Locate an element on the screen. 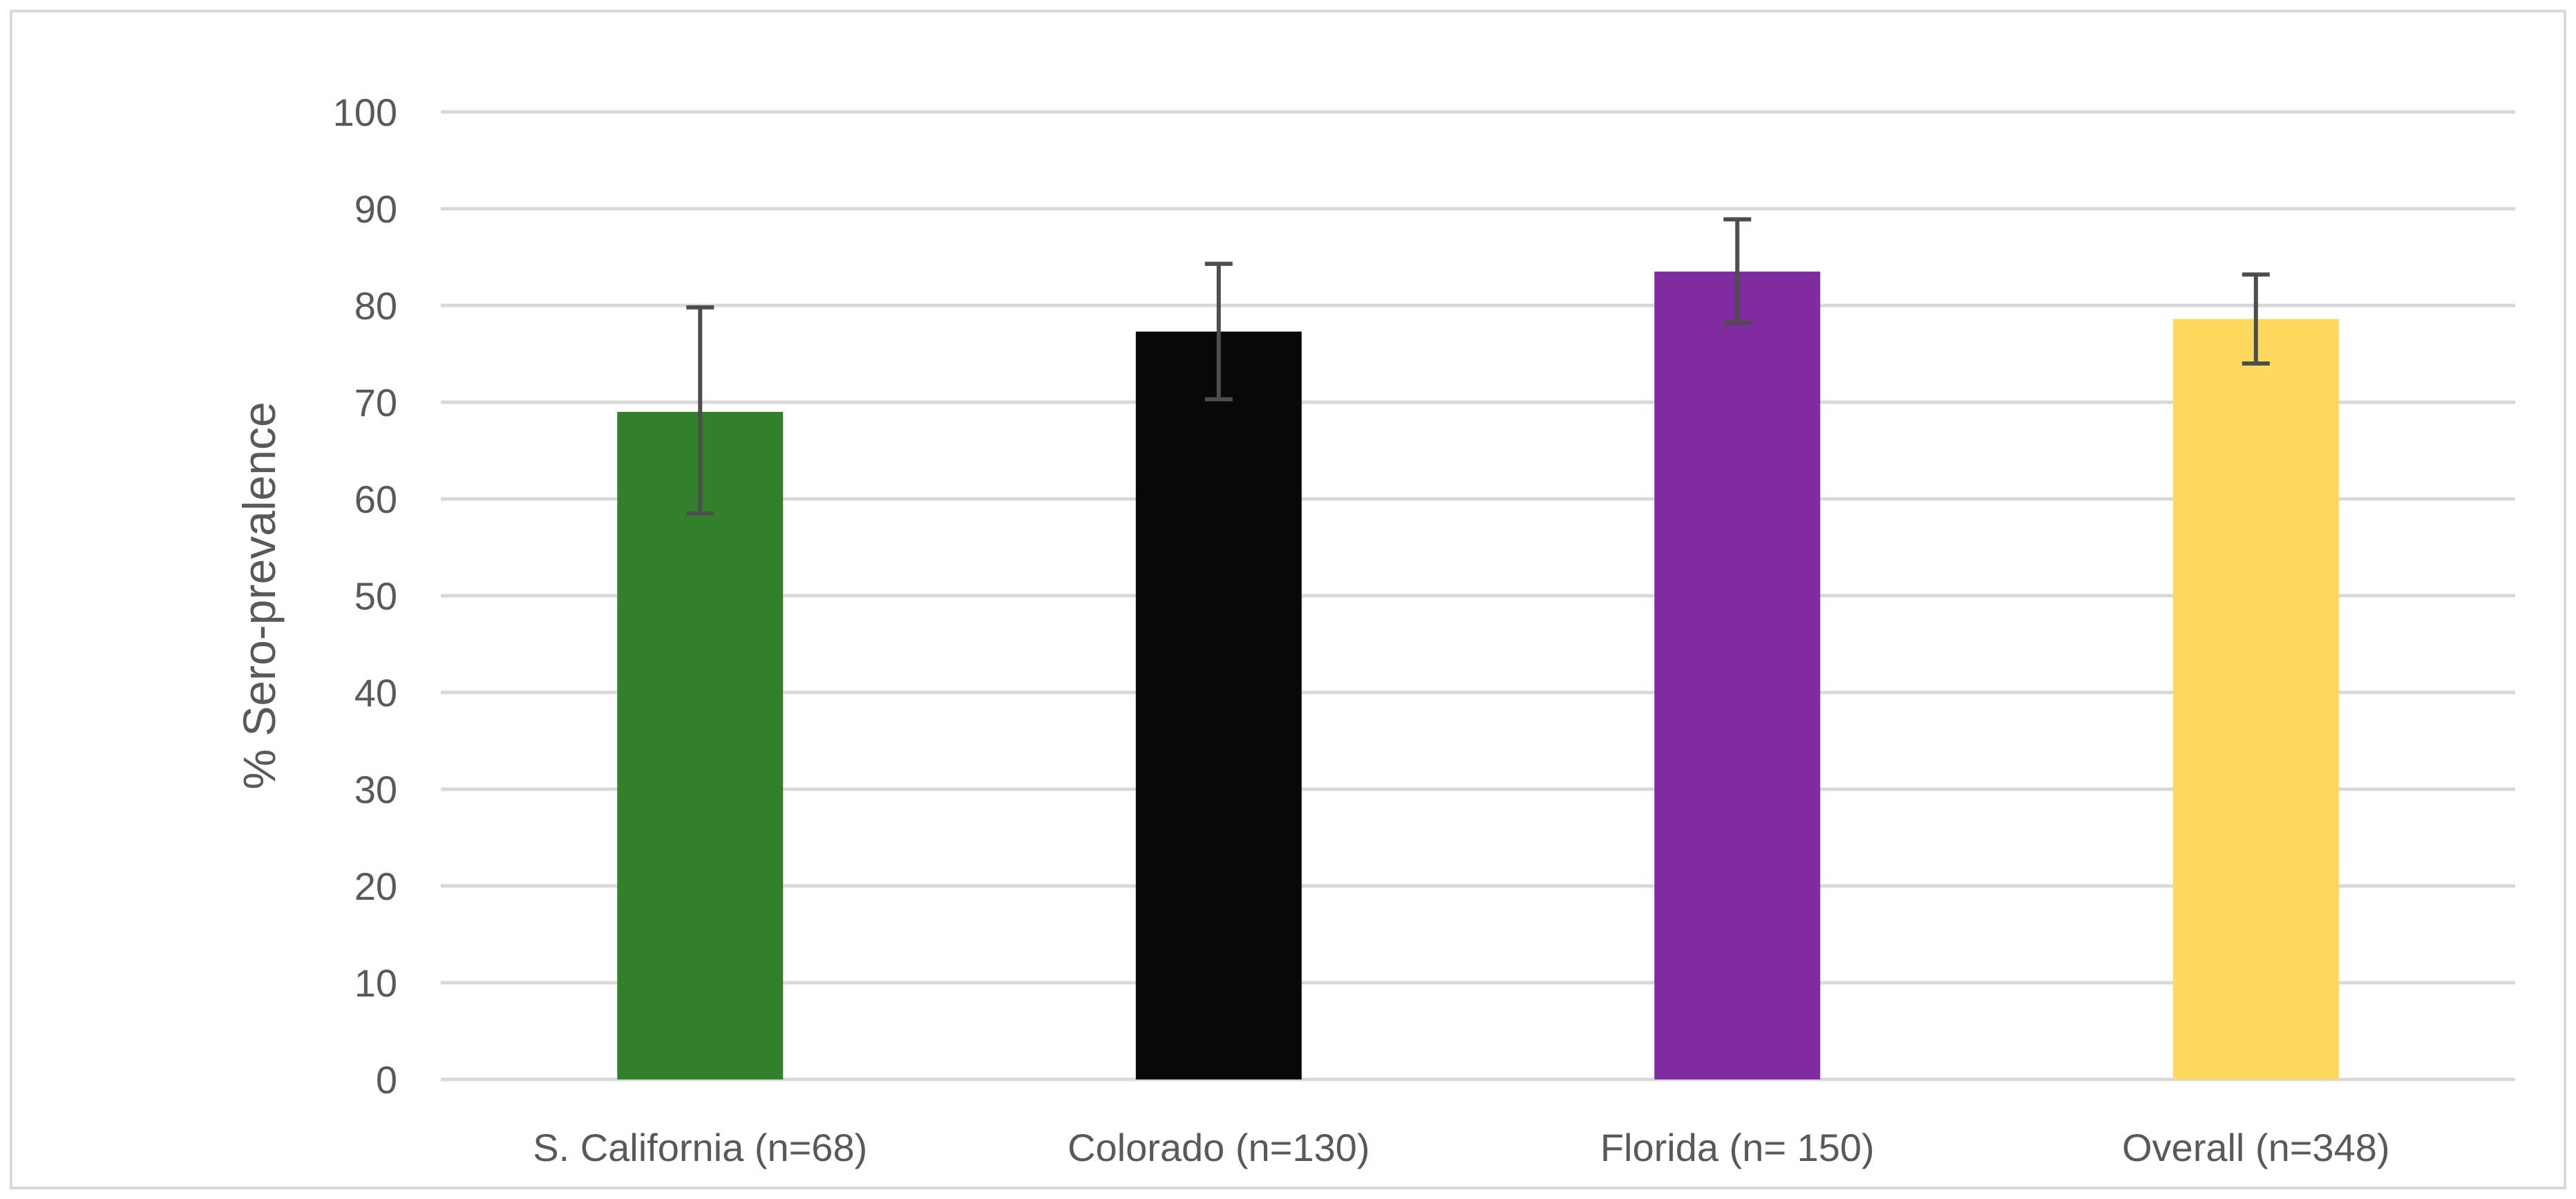 This screenshot has height=1199, width=2576. x-category-label: S. California (n=68) is located at coordinates (700, 1148).